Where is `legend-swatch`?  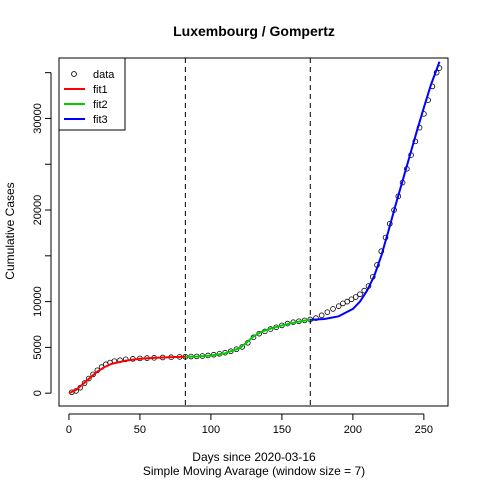
legend-swatch is located at coordinates (74, 74).